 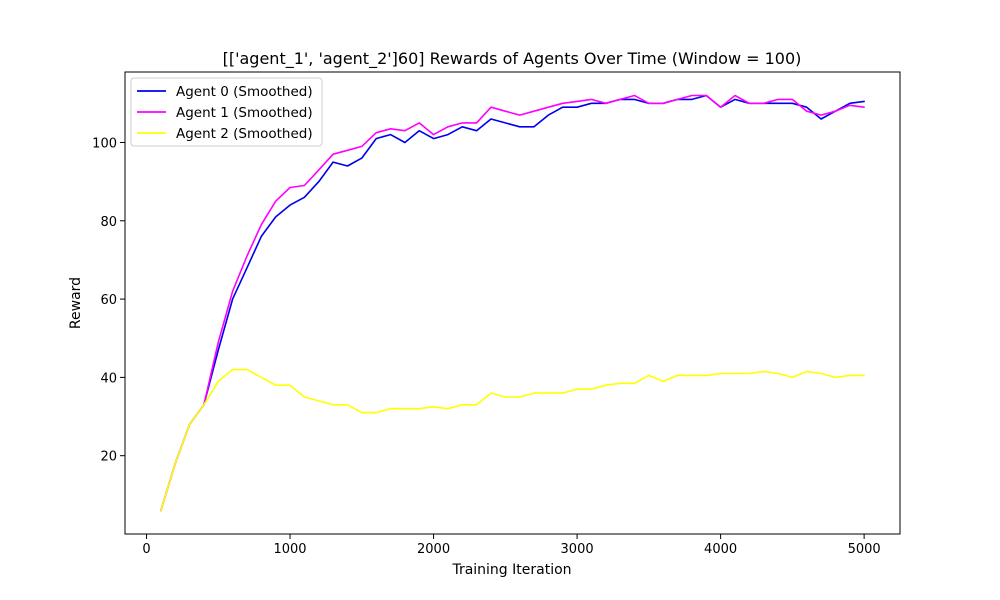 What do you see at coordinates (146, 549) in the screenshot?
I see `x-tick-label: 0` at bounding box center [146, 549].